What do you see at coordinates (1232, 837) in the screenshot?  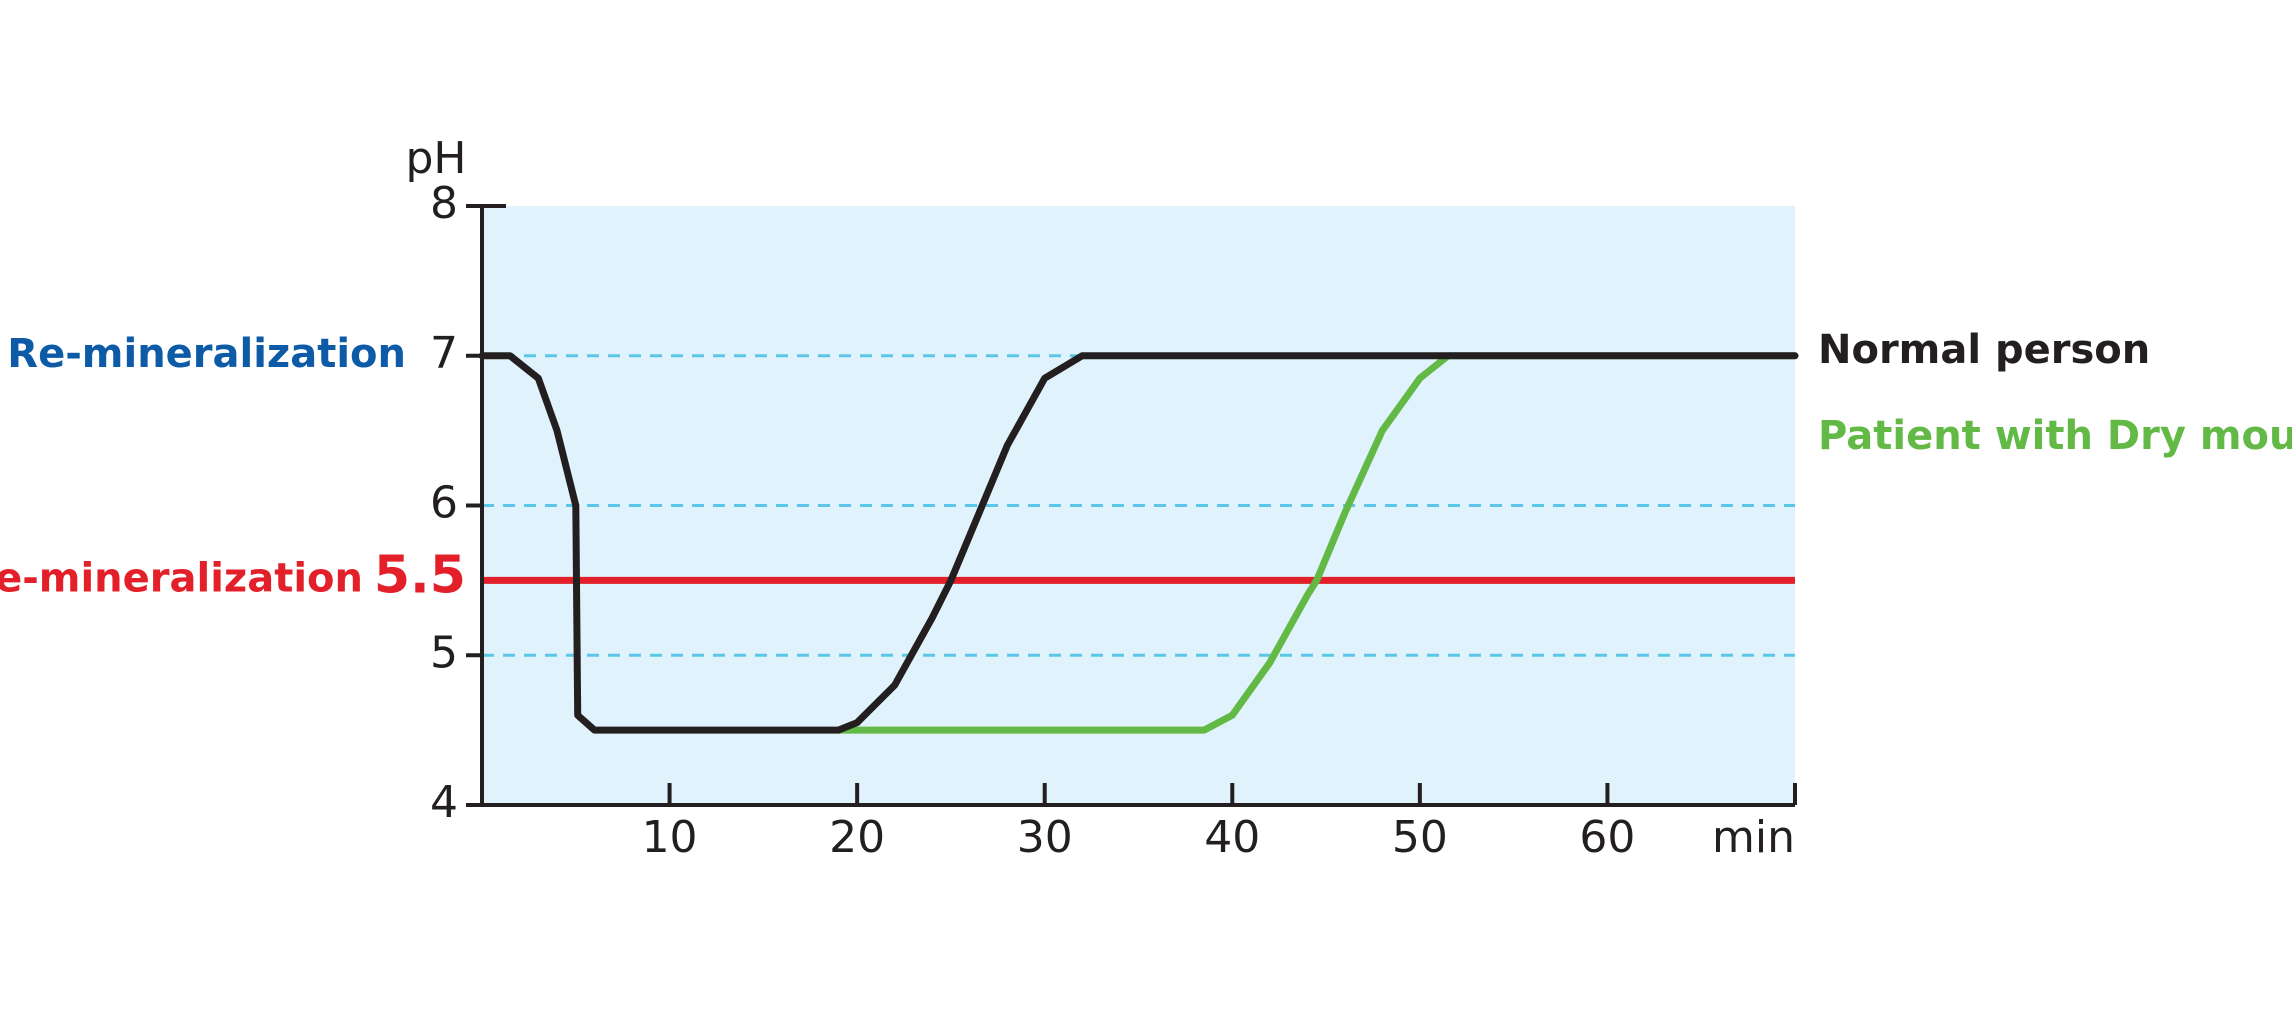 I see `x-tick-label: 40` at bounding box center [1232, 837].